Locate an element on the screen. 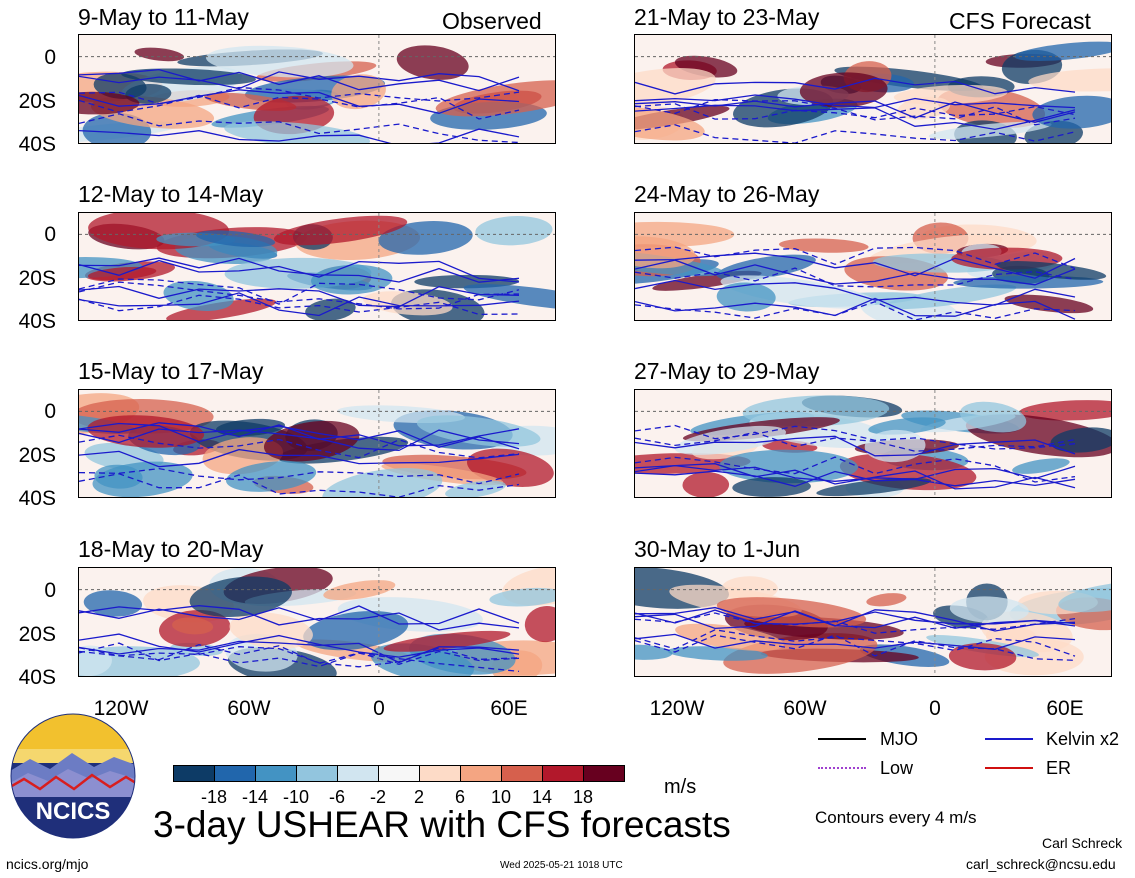  panel-title-obs-4: 18-May to 20-May is located at coordinates (171, 549).